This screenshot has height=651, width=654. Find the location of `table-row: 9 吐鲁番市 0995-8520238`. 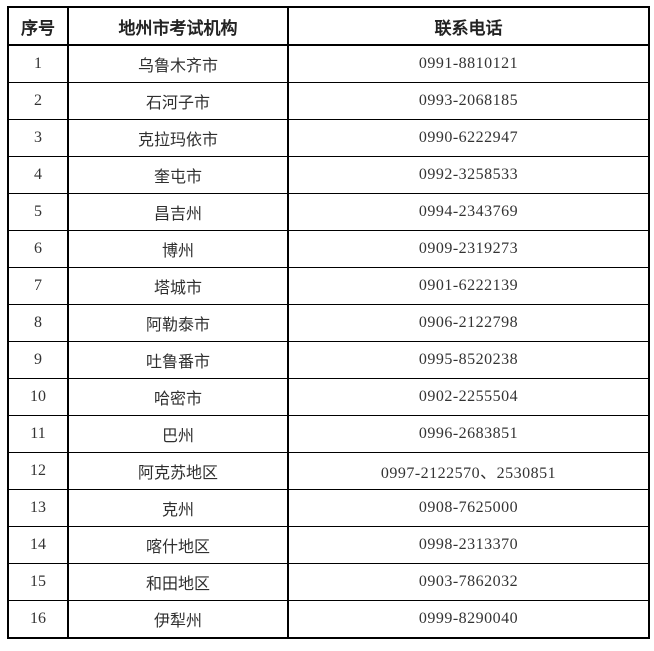

table-row: 9 吐鲁番市 0995-8520238 is located at coordinates (328, 360).